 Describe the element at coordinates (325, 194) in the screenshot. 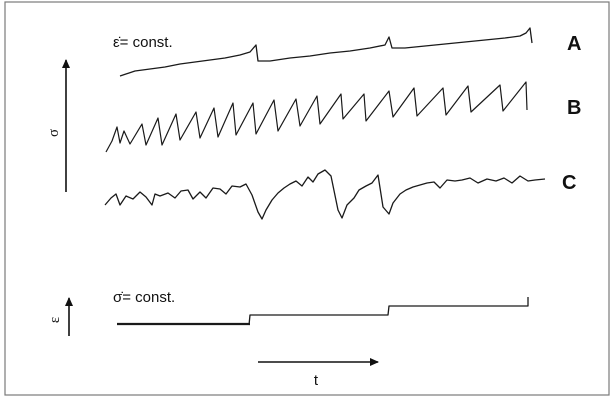

I see `curve-c-trace` at that location.